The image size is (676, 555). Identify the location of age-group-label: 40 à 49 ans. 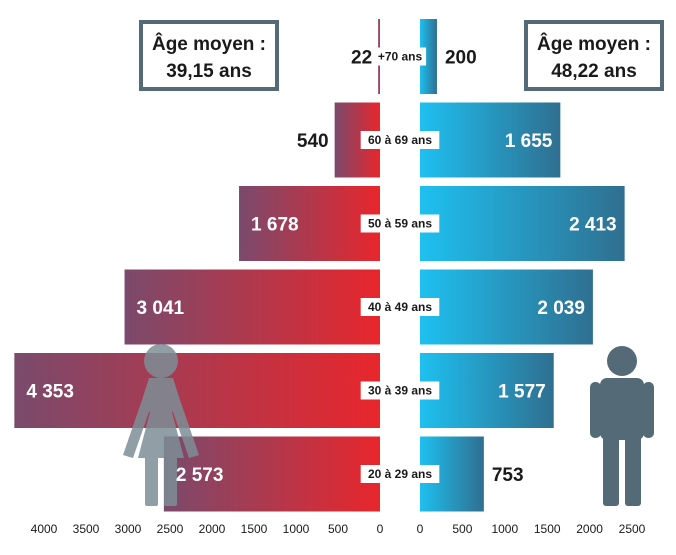
(400, 307).